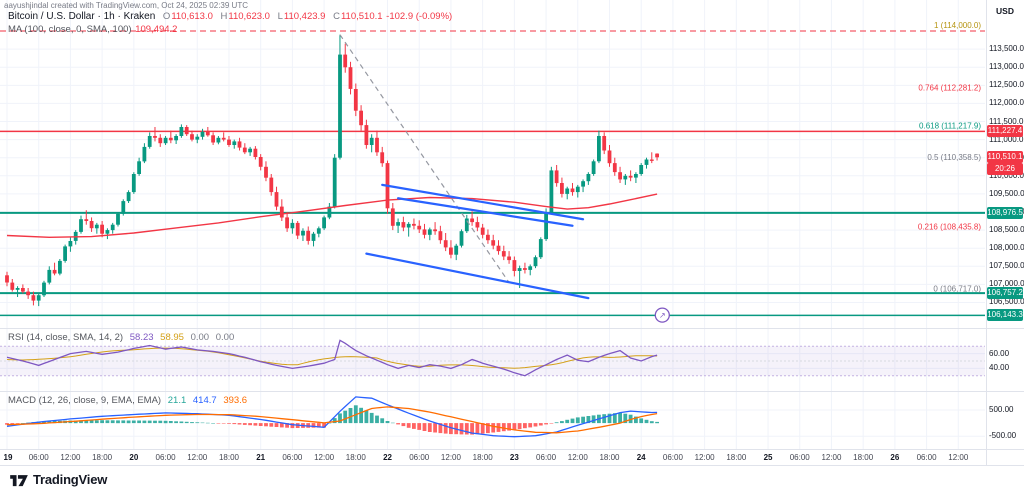  I want to click on rsi-line, so click(332, 358).